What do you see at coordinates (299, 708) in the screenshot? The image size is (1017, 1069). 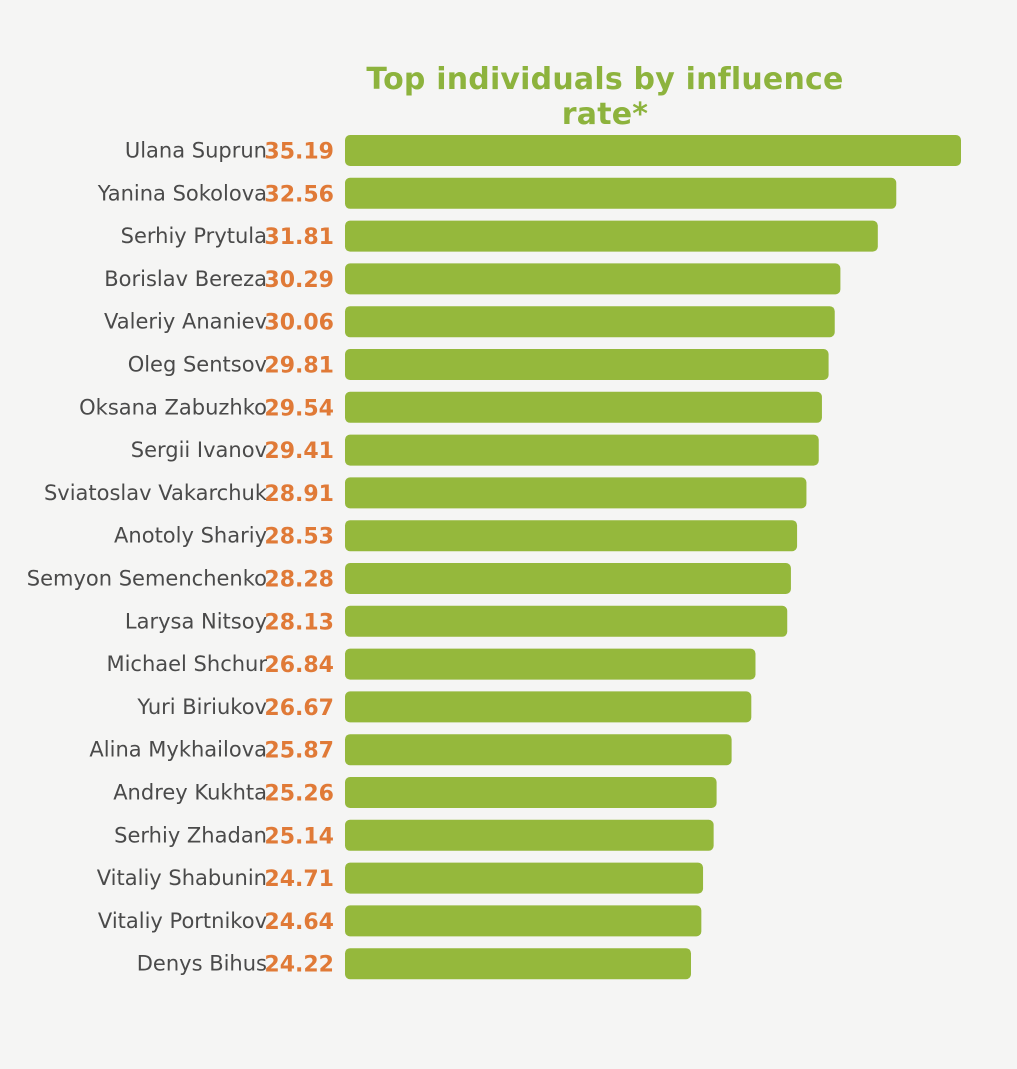 I see `value-label: 26.67` at bounding box center [299, 708].